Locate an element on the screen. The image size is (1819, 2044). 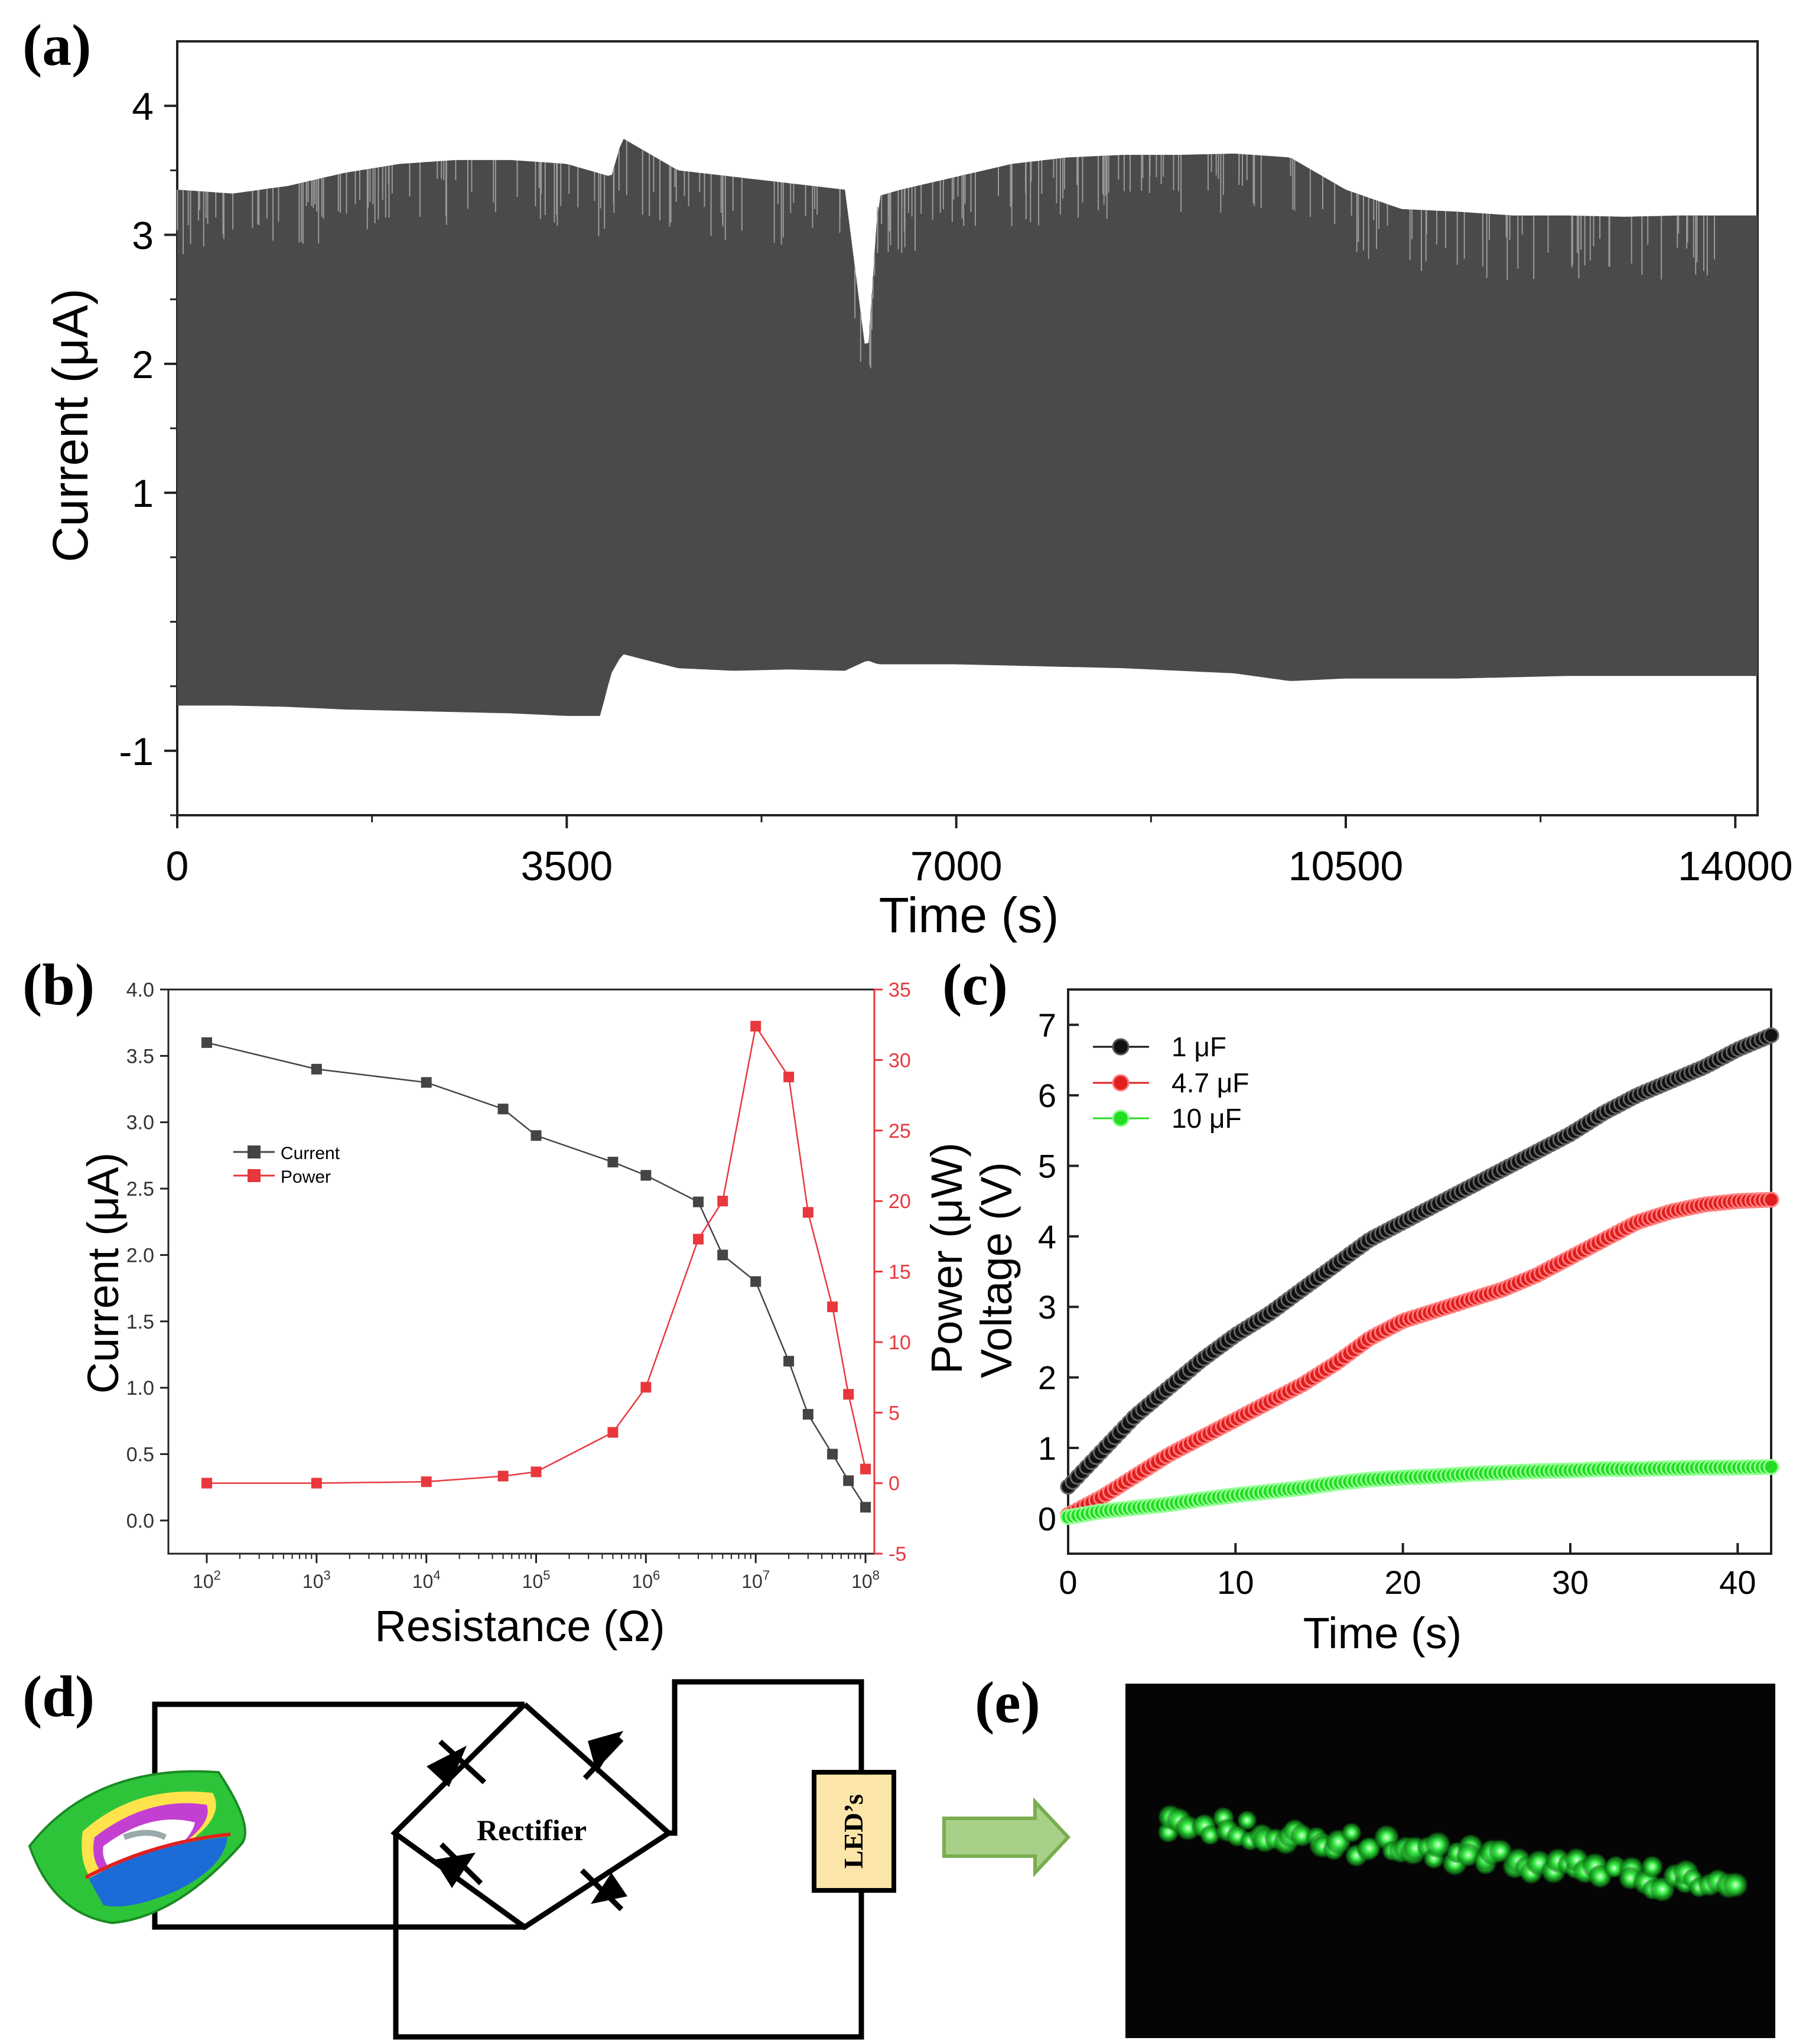
legend-current-marker is located at coordinates (254, 1151).